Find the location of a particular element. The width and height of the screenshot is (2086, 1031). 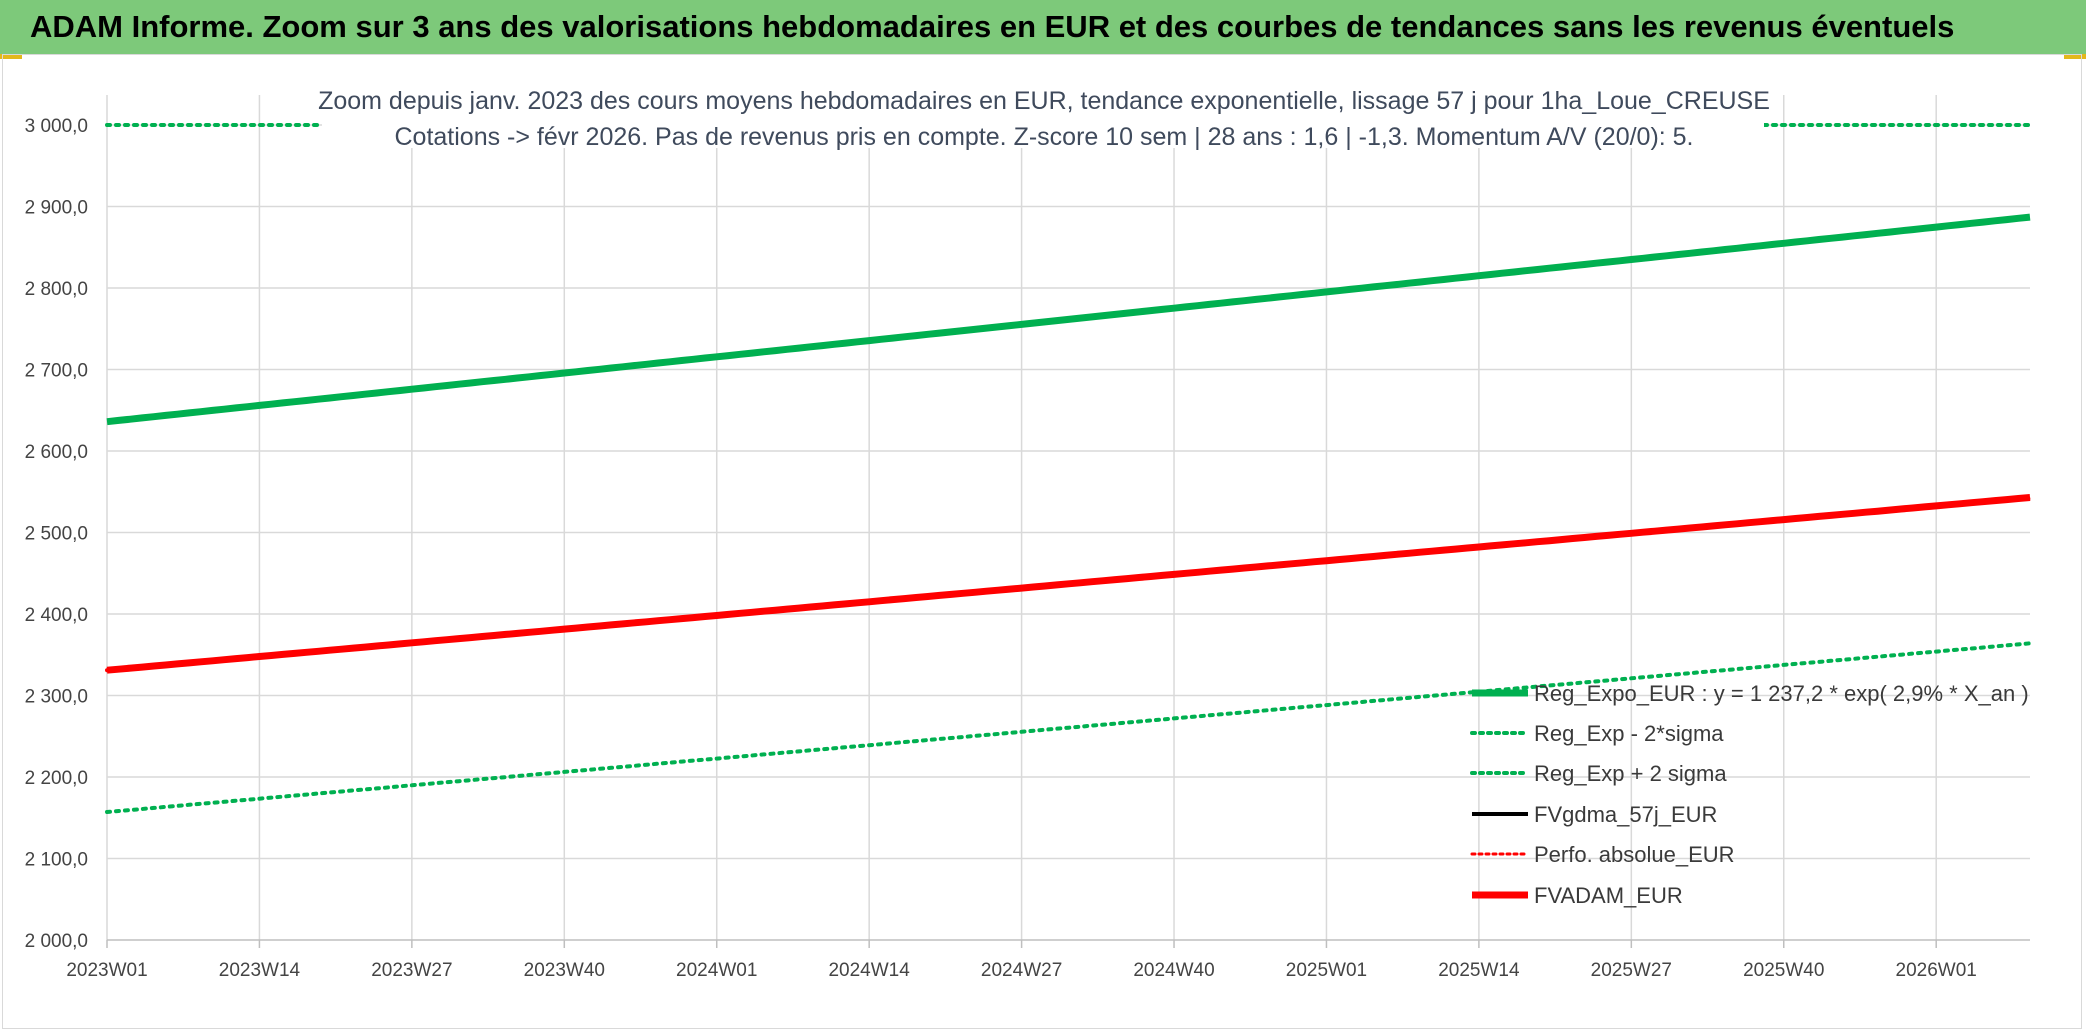

legend-label-perfo: Perfo. absolue_EUR is located at coordinates (1634, 854).